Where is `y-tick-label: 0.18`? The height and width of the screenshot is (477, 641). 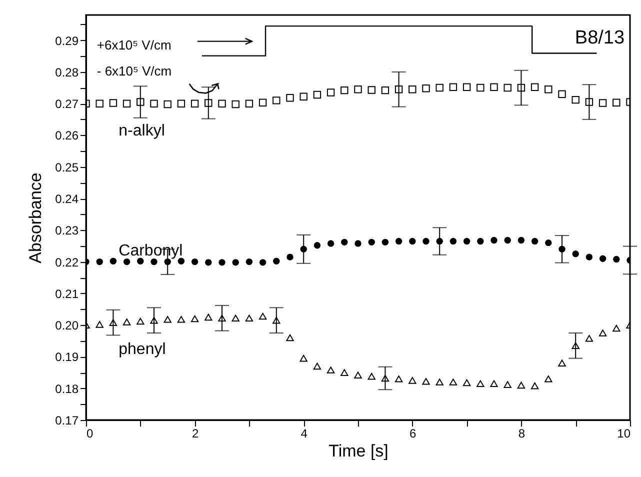 y-tick-label: 0.18 is located at coordinates (67, 389).